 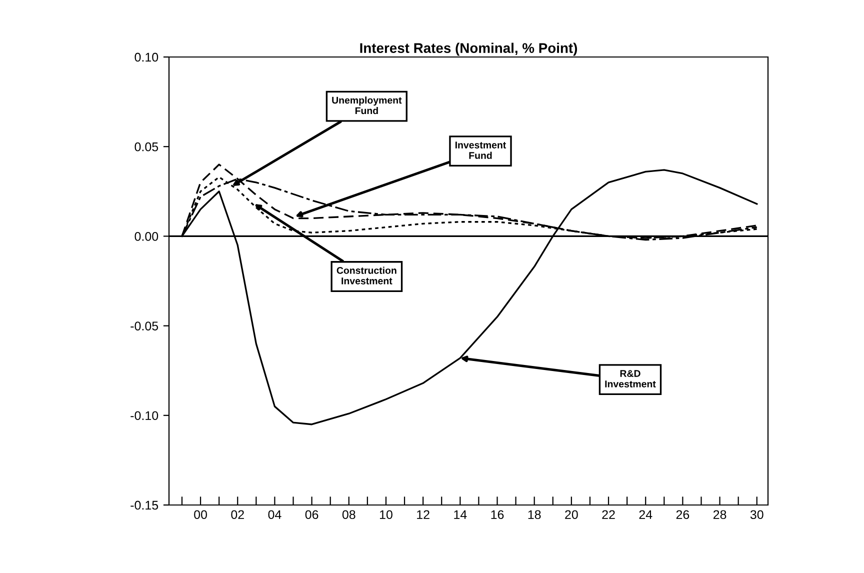 I want to click on annotation: Construction Investment, so click(x=366, y=275).